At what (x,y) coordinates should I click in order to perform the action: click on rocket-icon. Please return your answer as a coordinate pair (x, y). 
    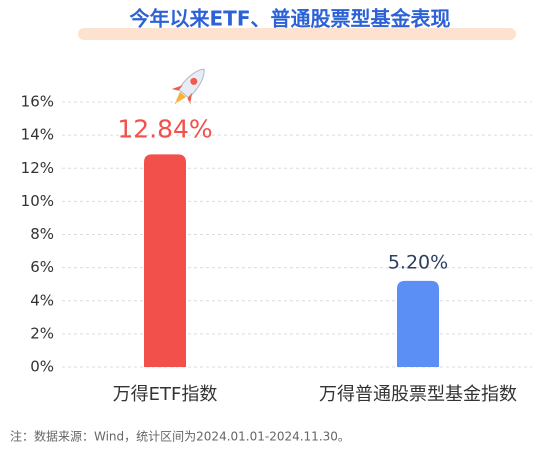
    Looking at the image, I should click on (188, 86).